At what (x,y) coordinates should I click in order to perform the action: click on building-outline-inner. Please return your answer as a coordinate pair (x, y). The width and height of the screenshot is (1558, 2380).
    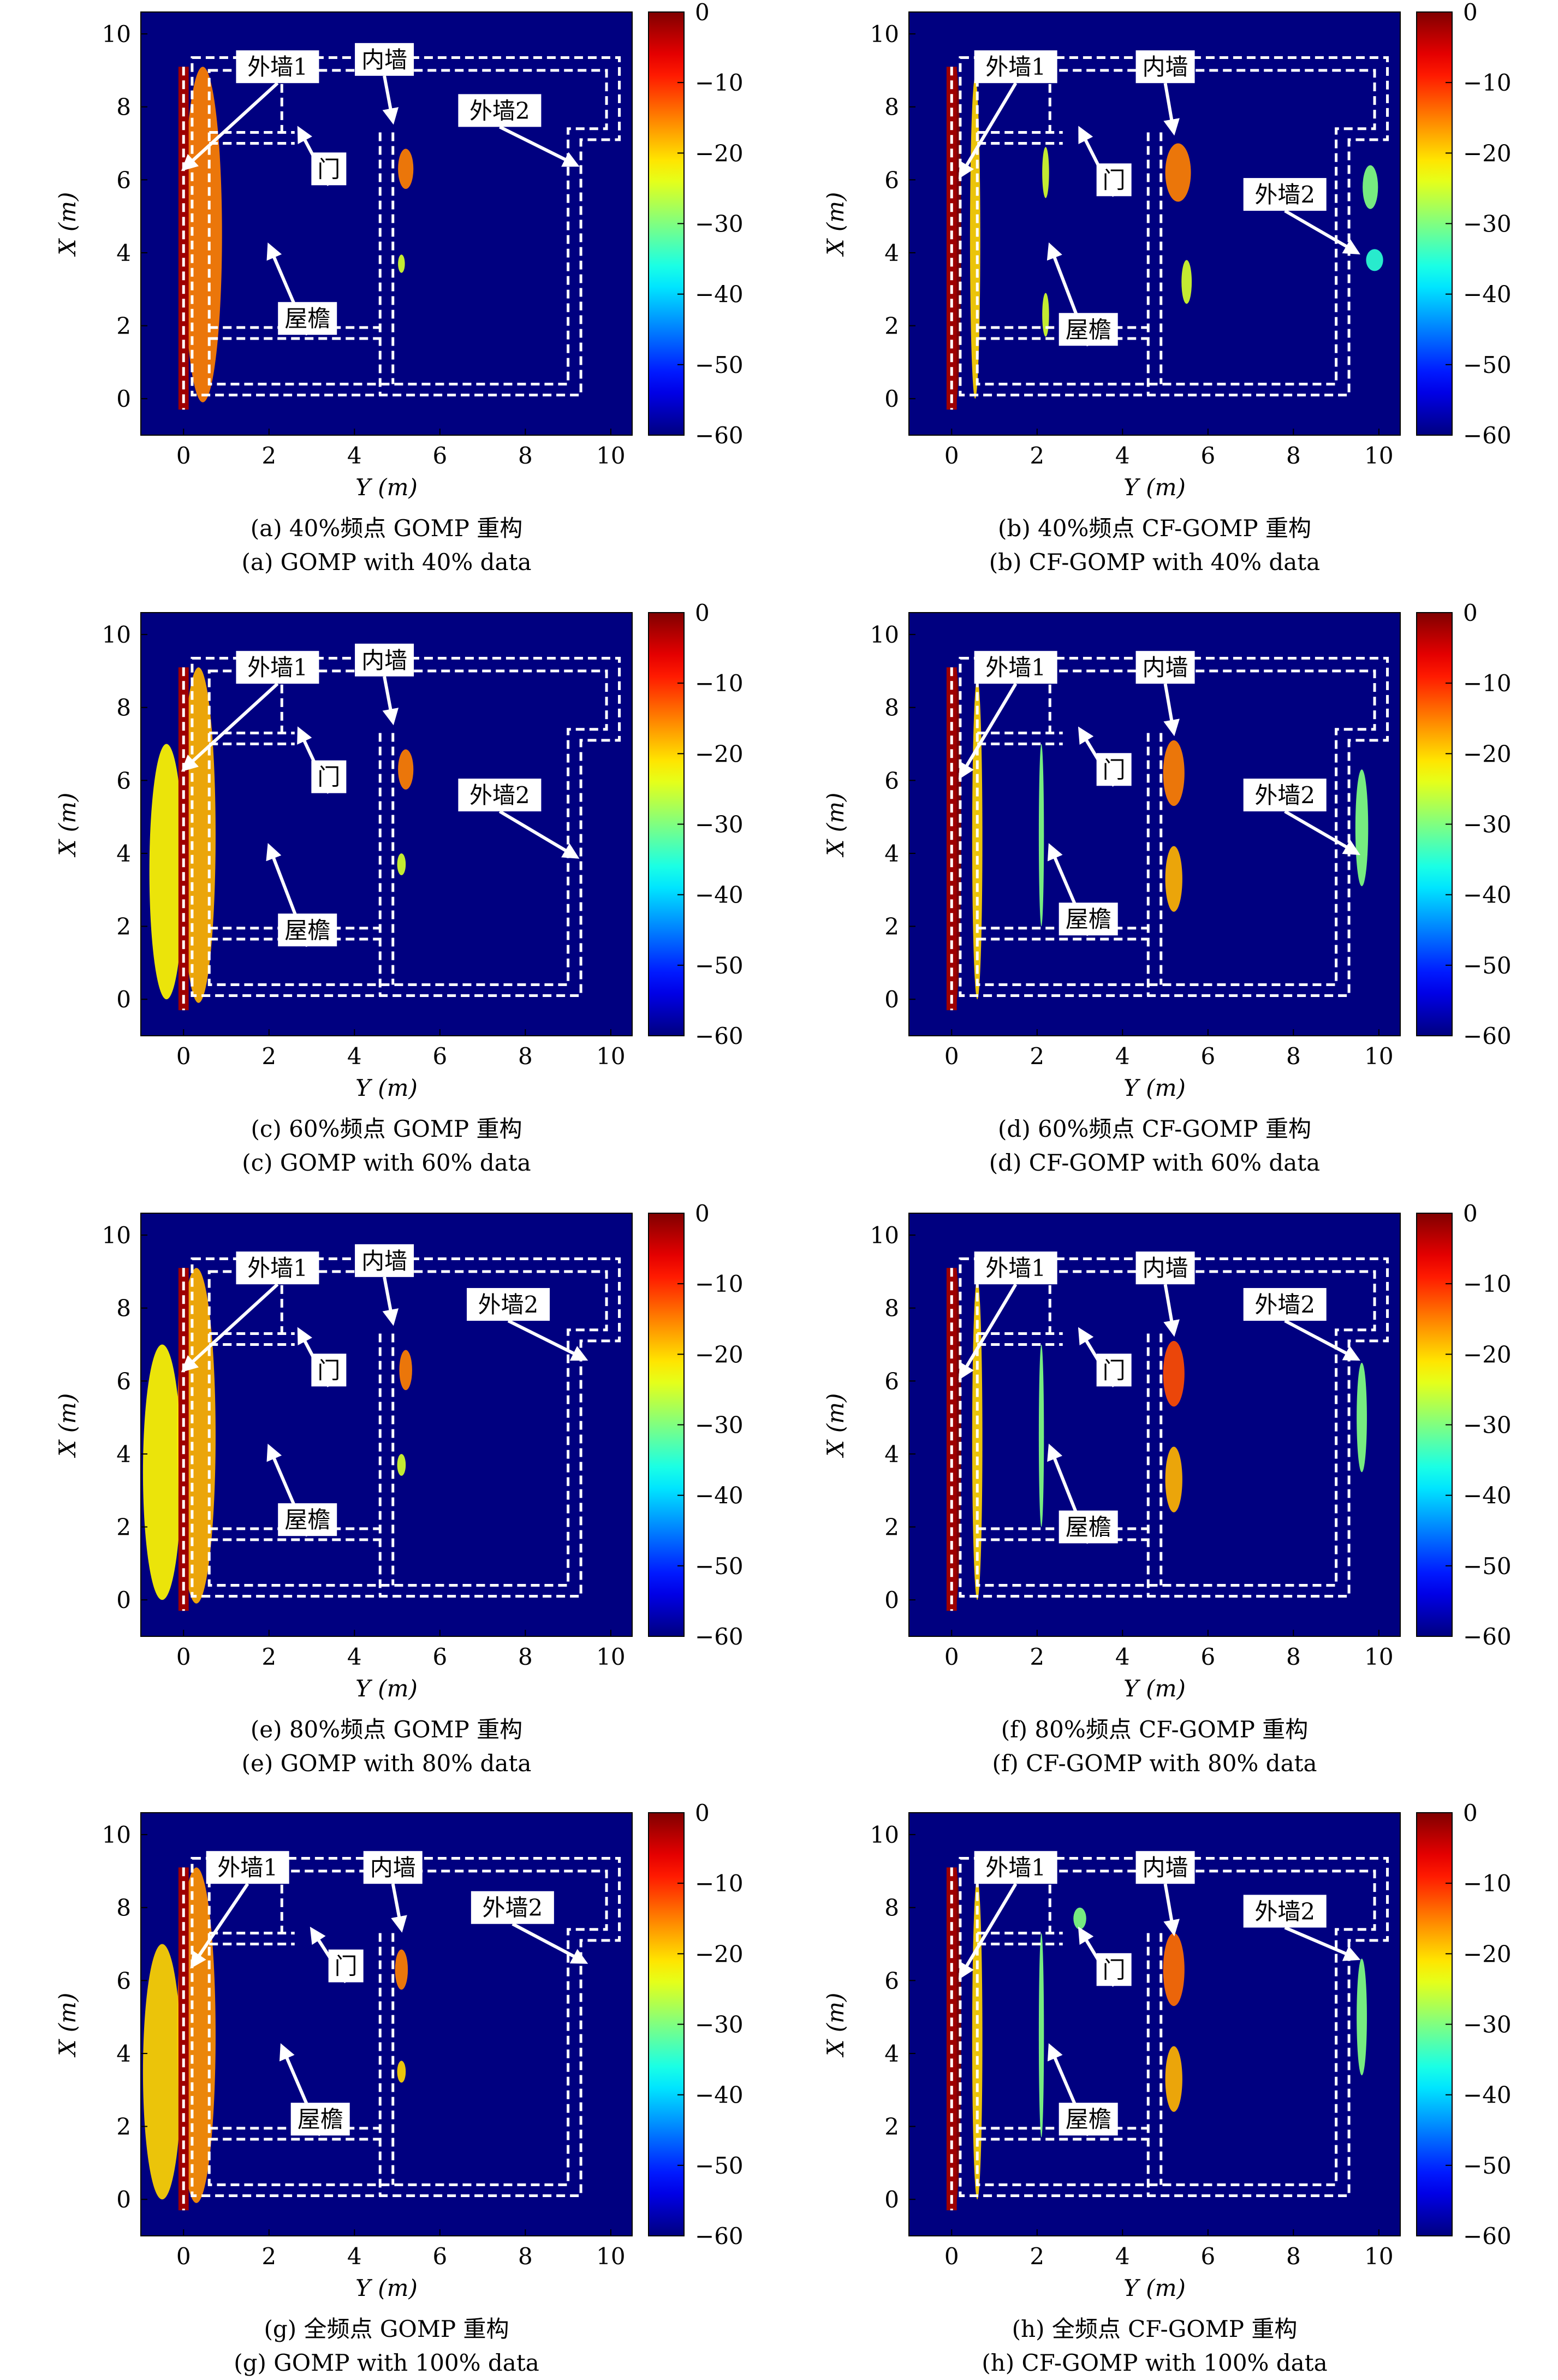
    Looking at the image, I should click on (407, 1428).